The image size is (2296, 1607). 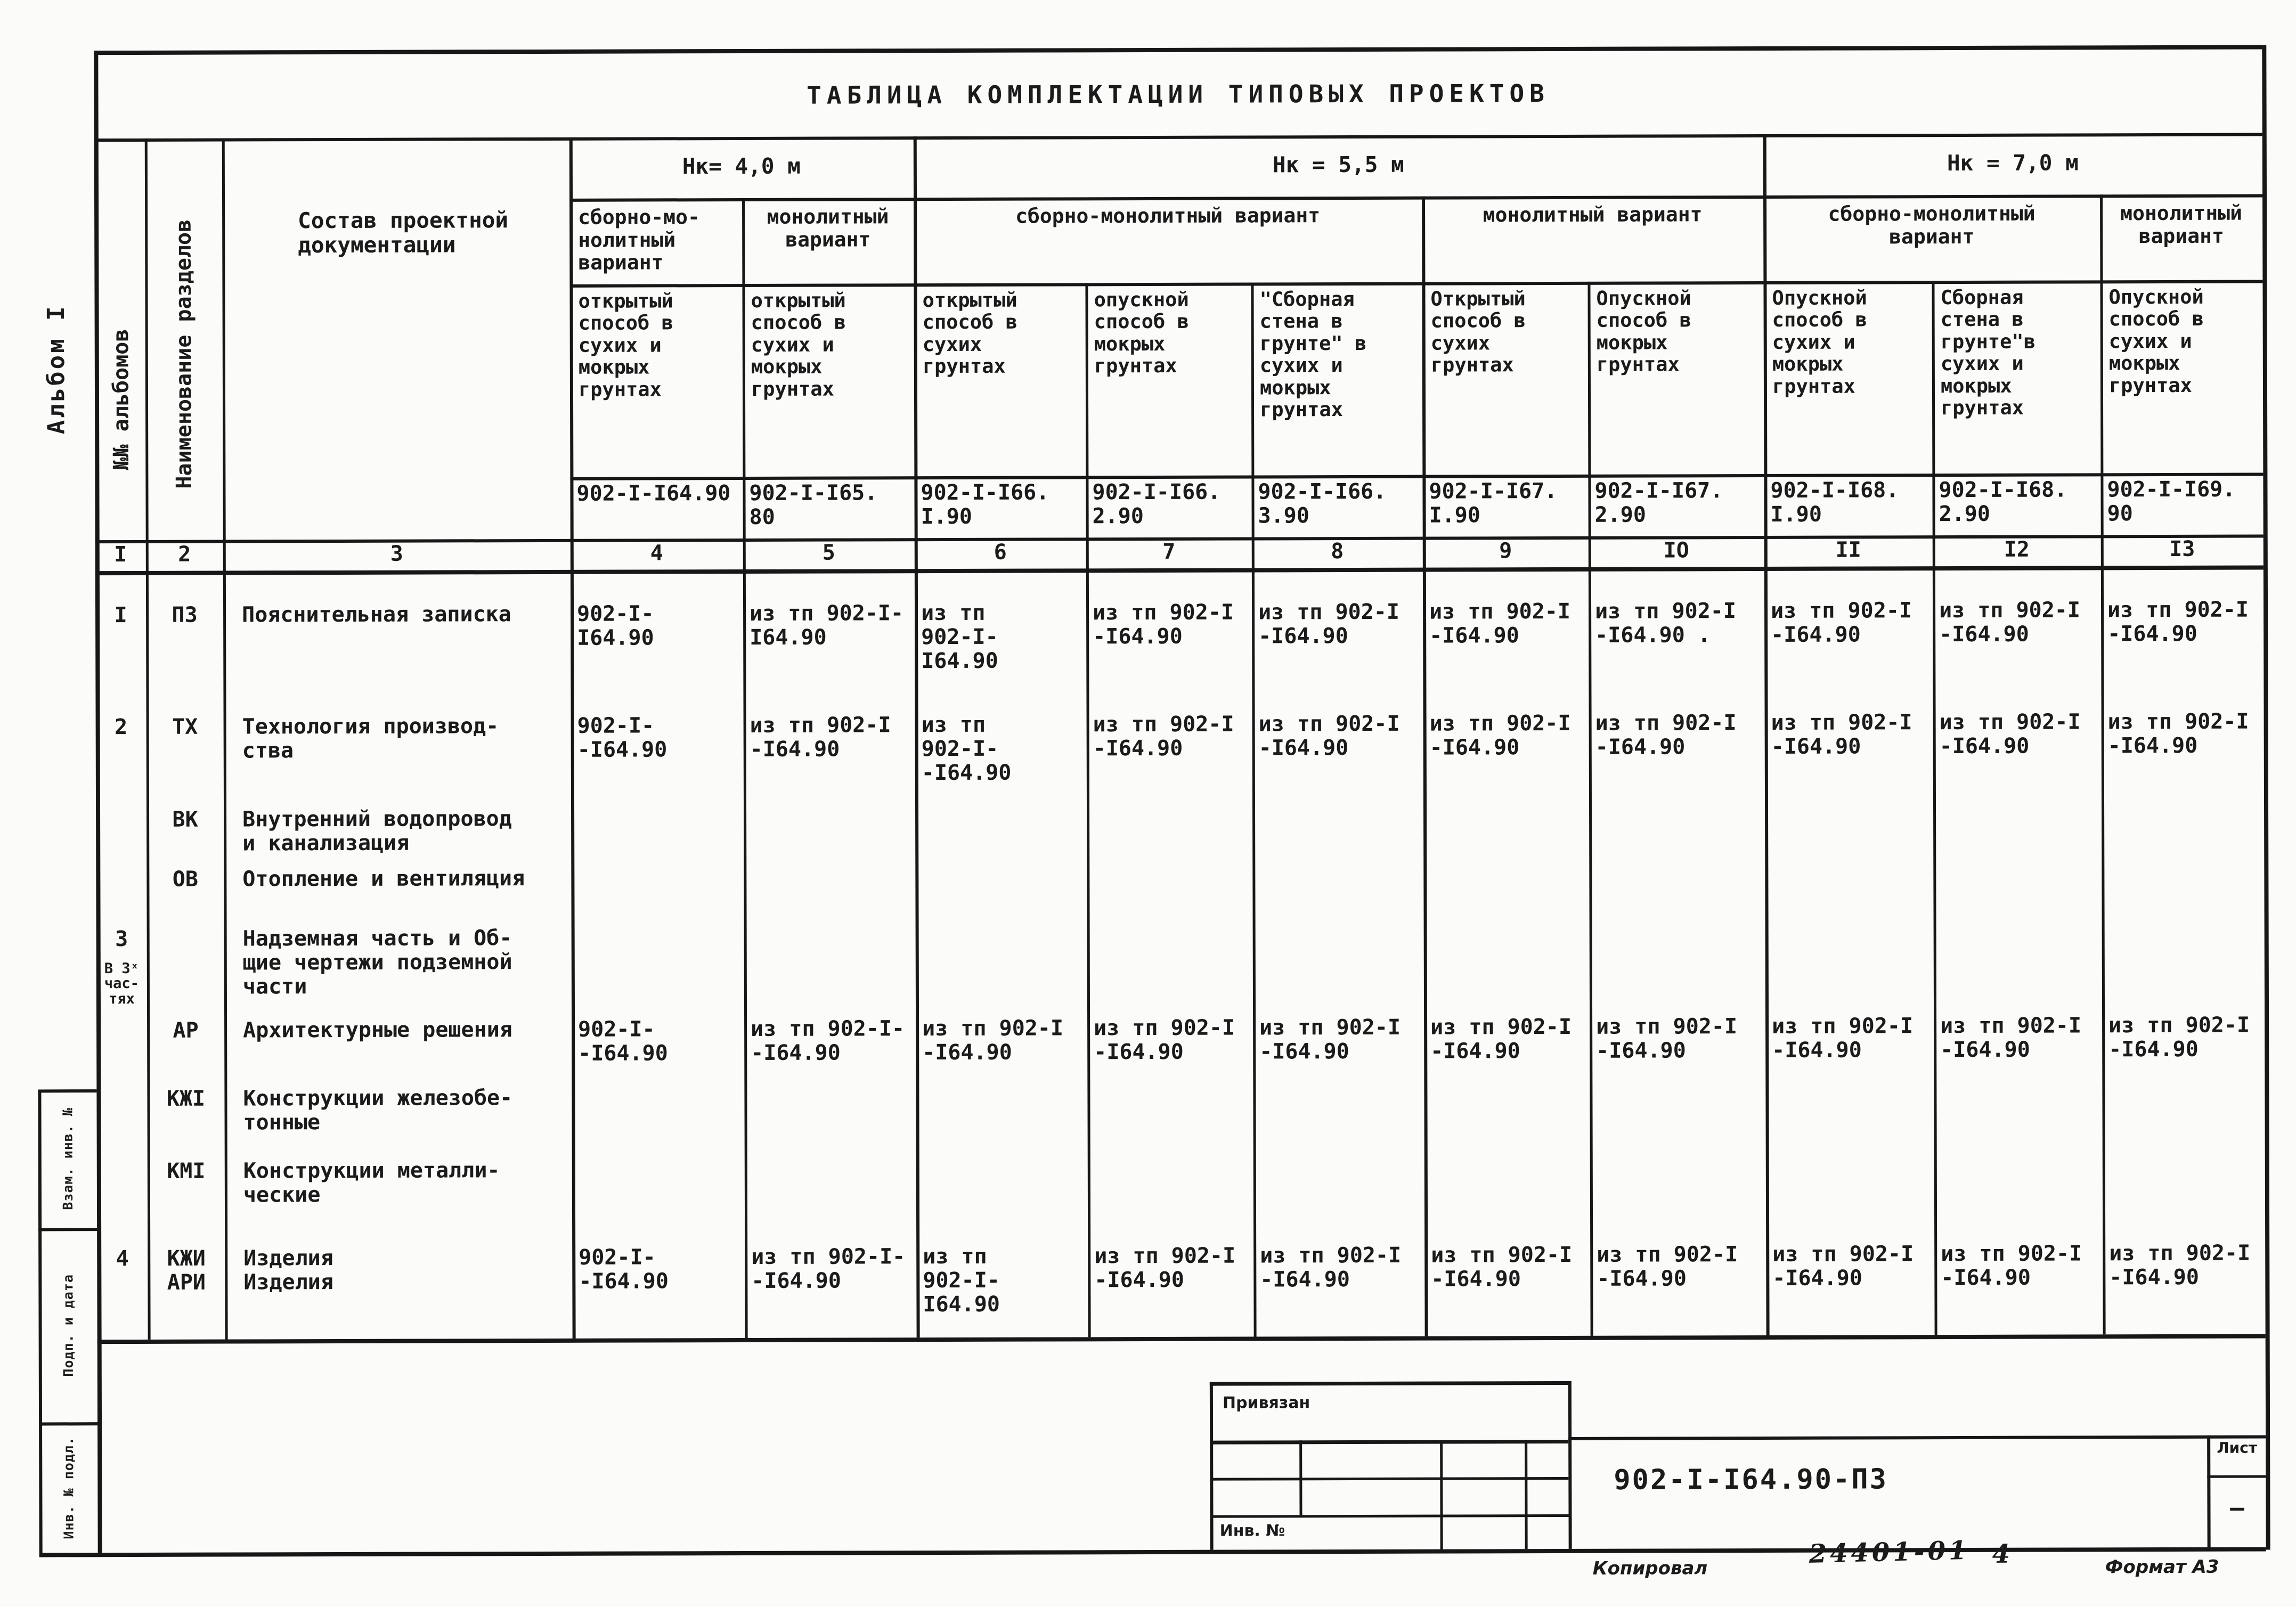 What do you see at coordinates (615, 625) in the screenshot?
I see `row-cell: 902-I- I64.90` at bounding box center [615, 625].